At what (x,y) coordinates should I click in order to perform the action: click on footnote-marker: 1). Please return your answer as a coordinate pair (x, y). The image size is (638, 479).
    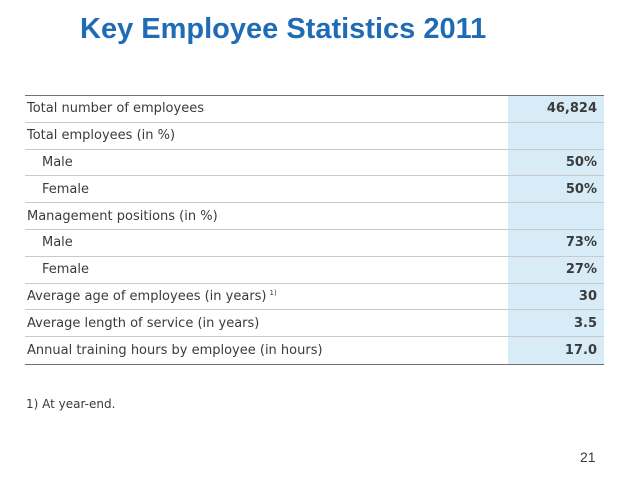
    Looking at the image, I should click on (273, 293).